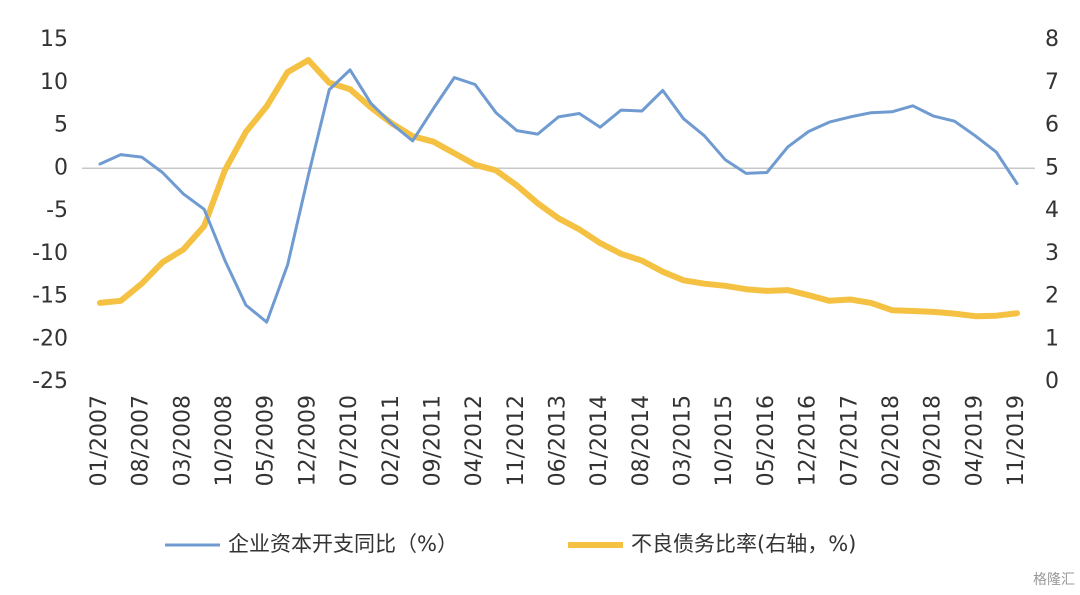  What do you see at coordinates (599, 440) in the screenshot?
I see `x-tick-label: 01/2014` at bounding box center [599, 440].